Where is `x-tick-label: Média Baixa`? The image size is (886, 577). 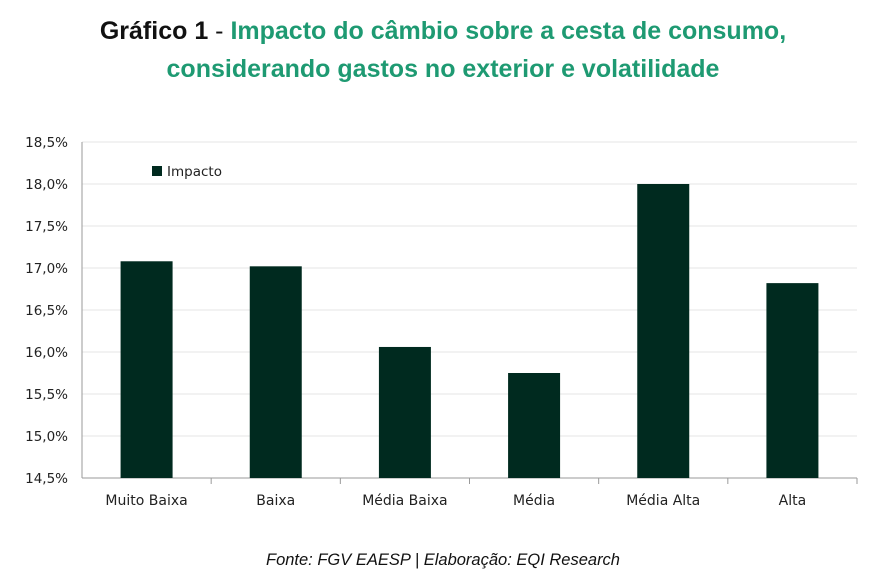 x-tick-label: Média Baixa is located at coordinates (404, 501).